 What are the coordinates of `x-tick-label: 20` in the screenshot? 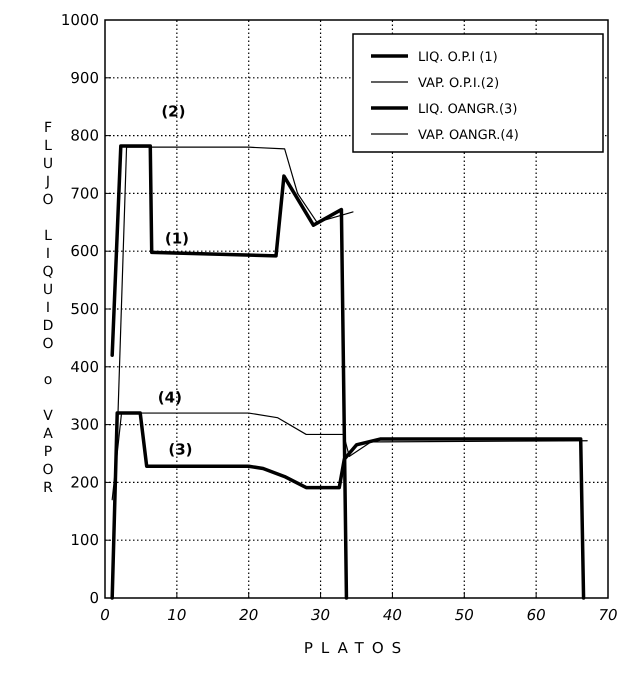 It's located at (248, 615).